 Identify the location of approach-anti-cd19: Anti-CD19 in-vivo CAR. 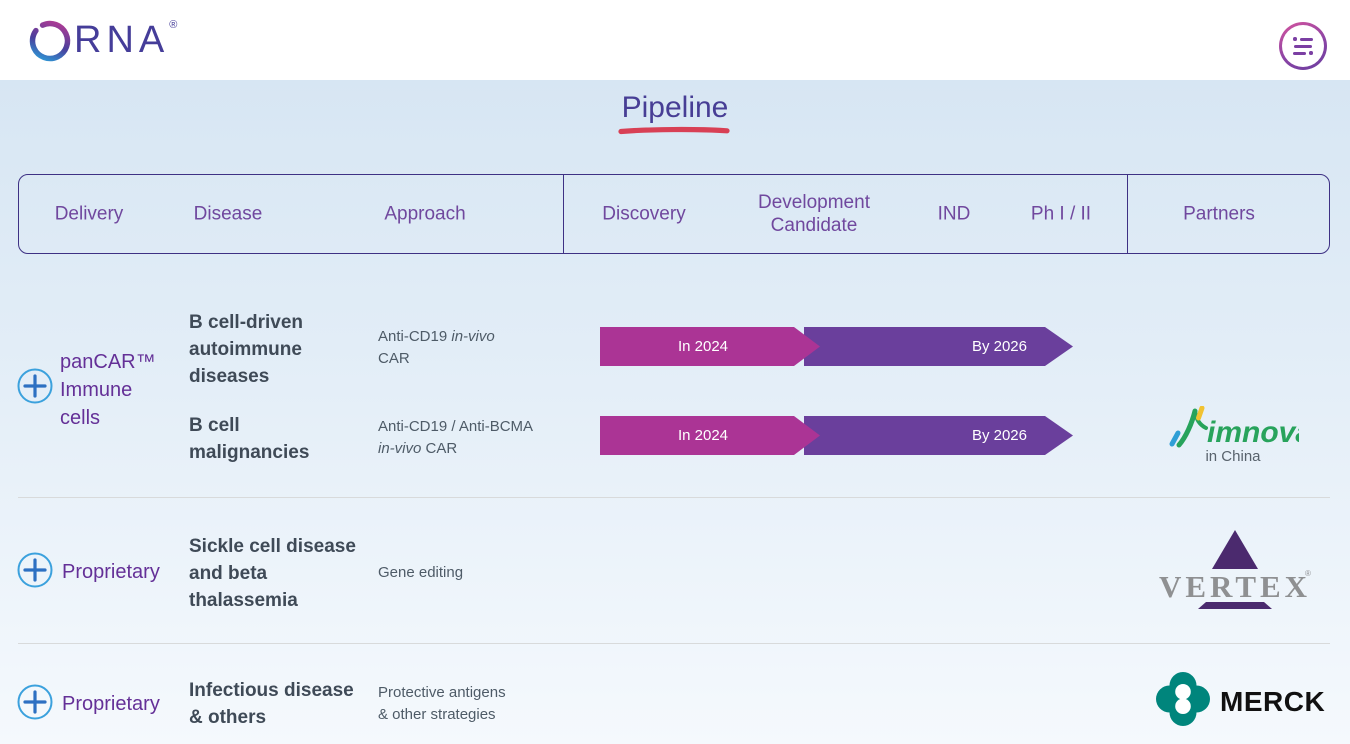
(436, 347).